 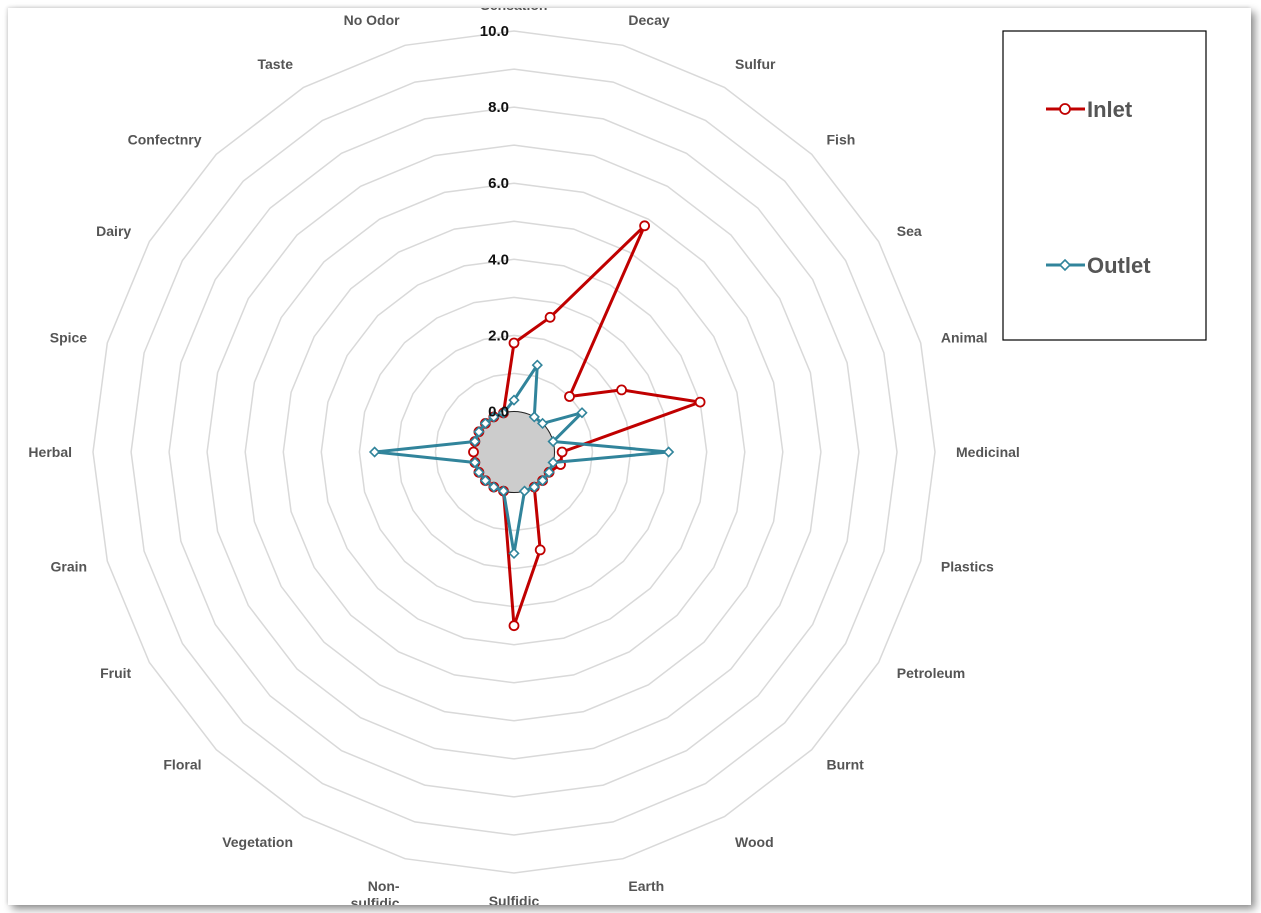 I want to click on category-label: Non-sulfidicvegetable, so click(x=367, y=891).